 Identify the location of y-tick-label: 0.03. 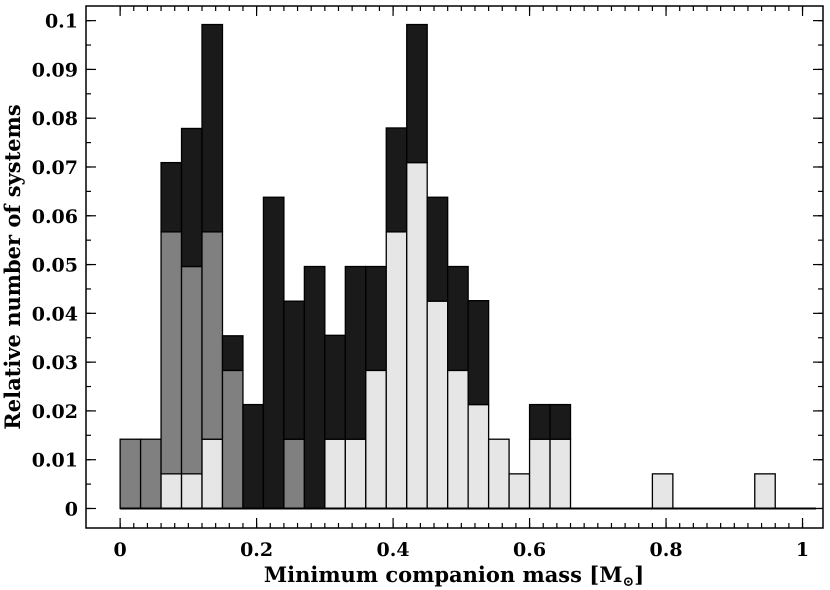
(55, 363).